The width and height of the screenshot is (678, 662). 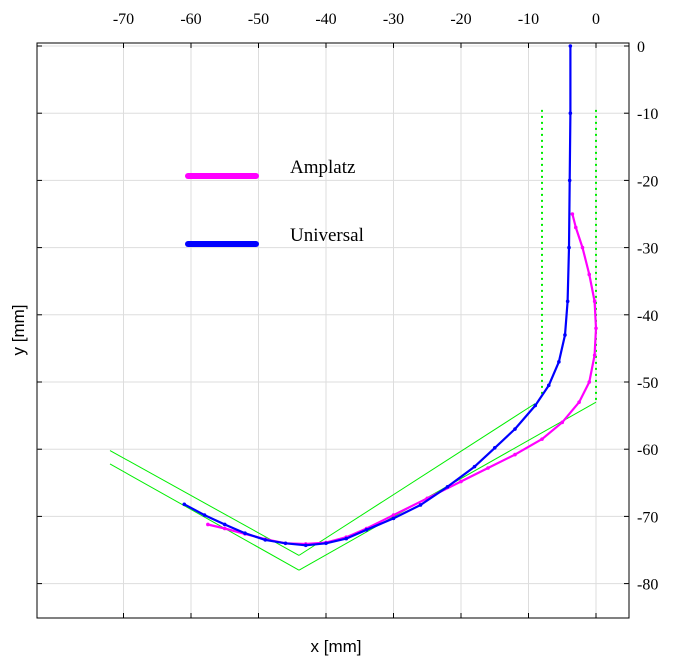 I want to click on legend-label-amplatz: Amplatz, so click(x=322, y=167).